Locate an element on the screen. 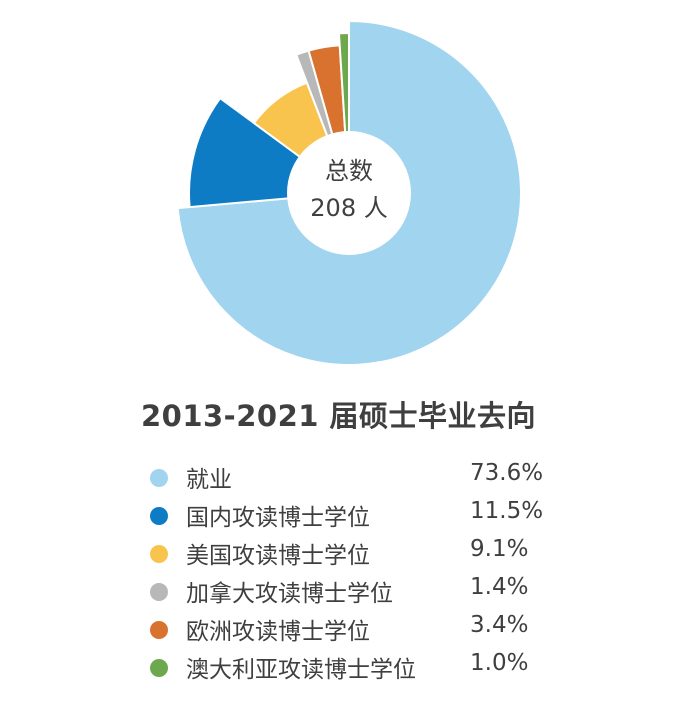 The height and width of the screenshot is (708, 677). legend-label: 国内攻读博士学位 is located at coordinates (278, 518).